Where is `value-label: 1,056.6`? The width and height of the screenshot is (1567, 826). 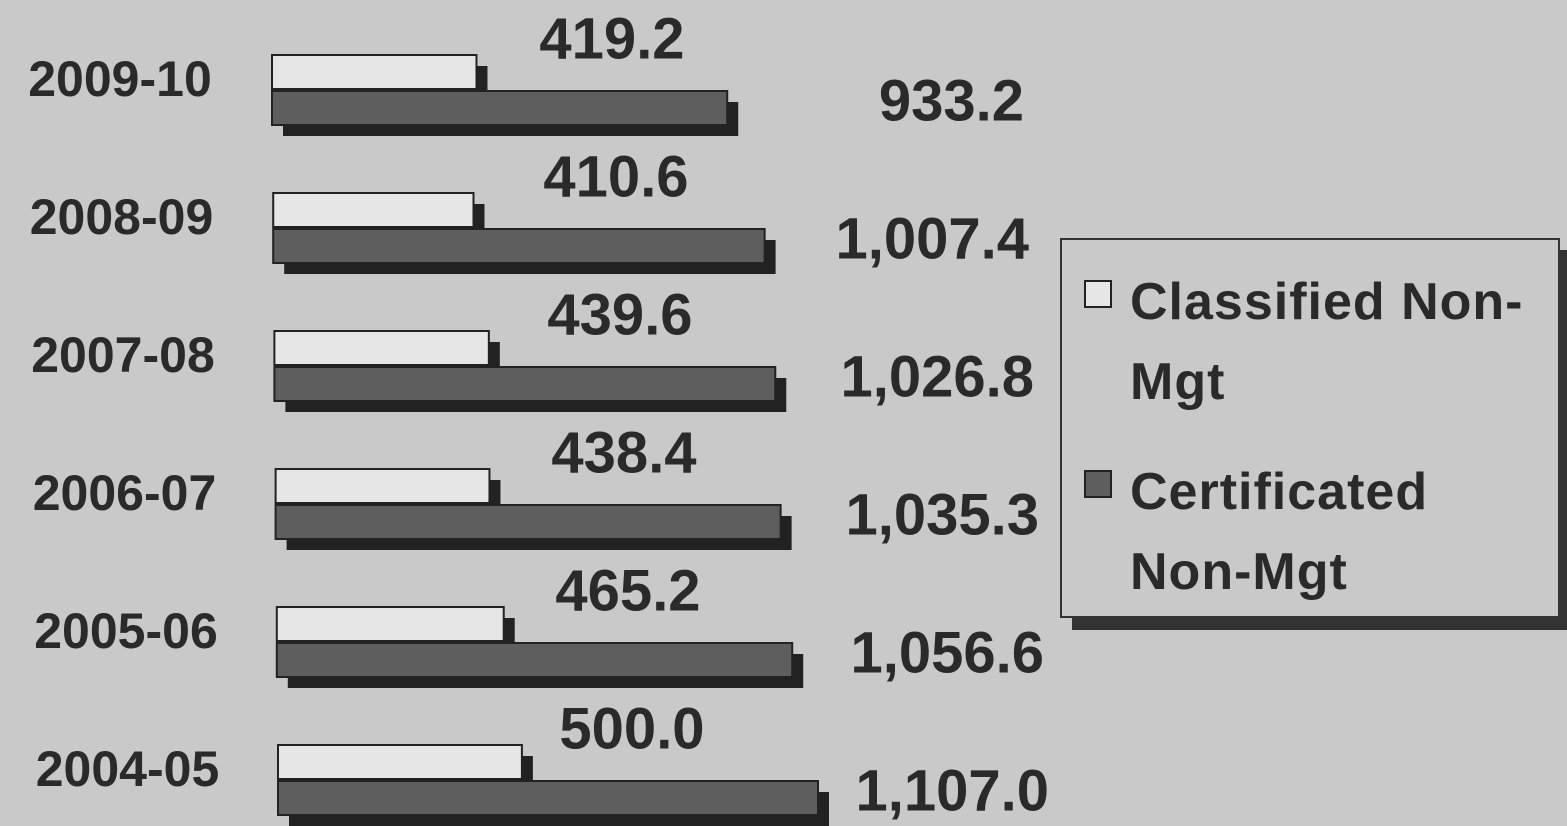 value-label: 1,056.6 is located at coordinates (947, 652).